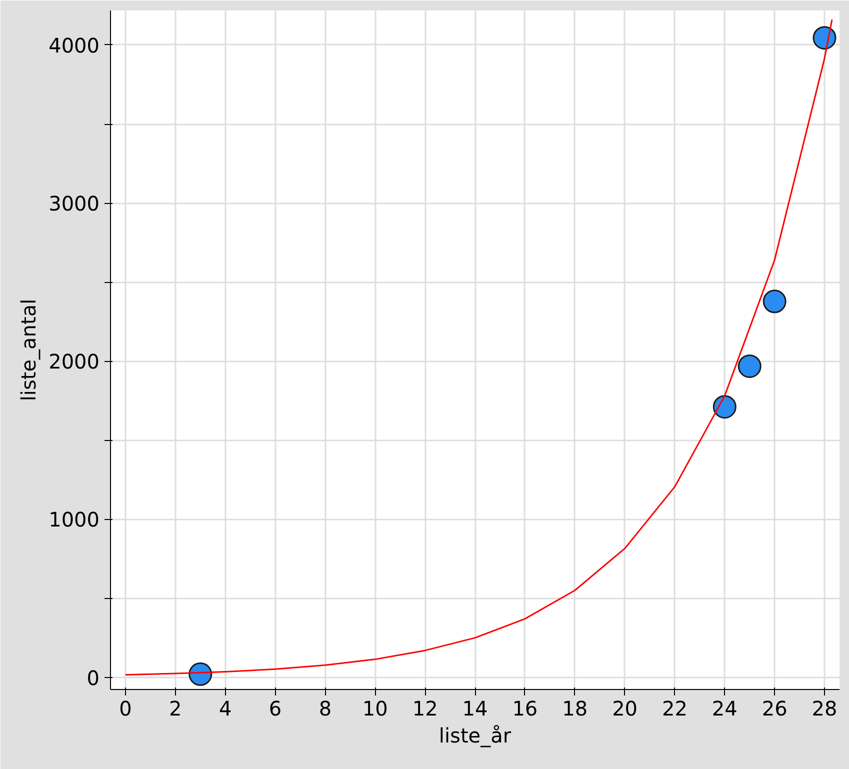  Describe the element at coordinates (775, 708) in the screenshot. I see `x-tick-label: 26` at that location.